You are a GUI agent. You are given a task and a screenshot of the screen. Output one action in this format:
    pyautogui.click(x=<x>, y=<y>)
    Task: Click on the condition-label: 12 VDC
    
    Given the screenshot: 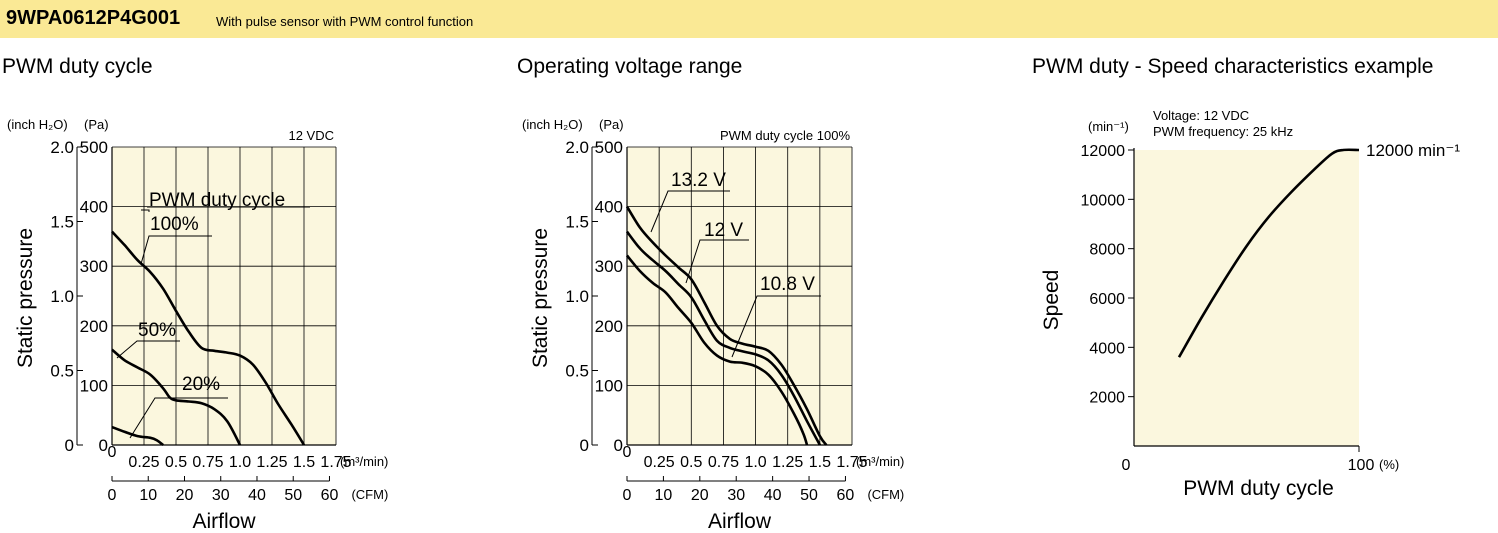 What is the action you would take?
    pyautogui.click(x=311, y=135)
    